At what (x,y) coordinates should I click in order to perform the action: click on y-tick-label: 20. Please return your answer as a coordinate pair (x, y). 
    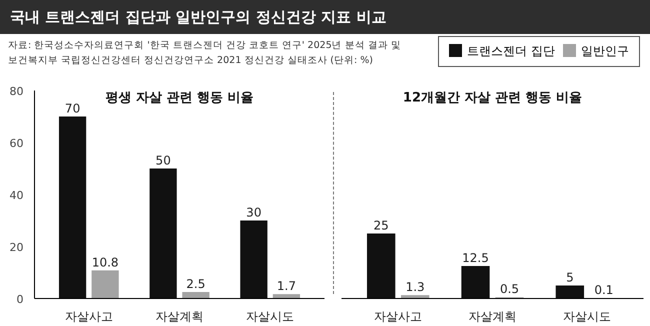
    Looking at the image, I should click on (17, 247).